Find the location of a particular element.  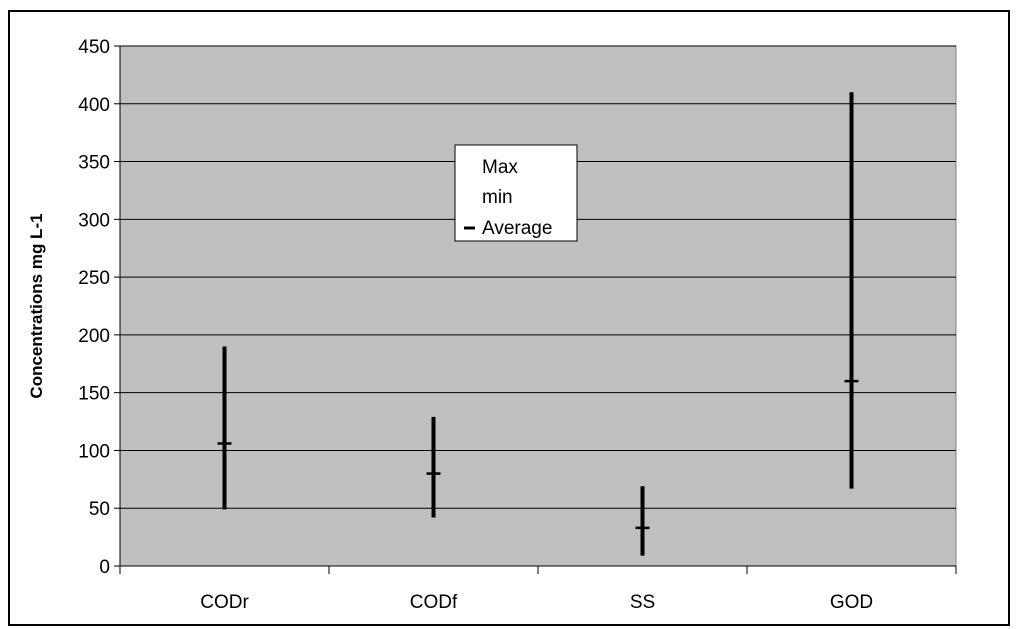

y-tick-label-300: 300 is located at coordinates (94, 220).